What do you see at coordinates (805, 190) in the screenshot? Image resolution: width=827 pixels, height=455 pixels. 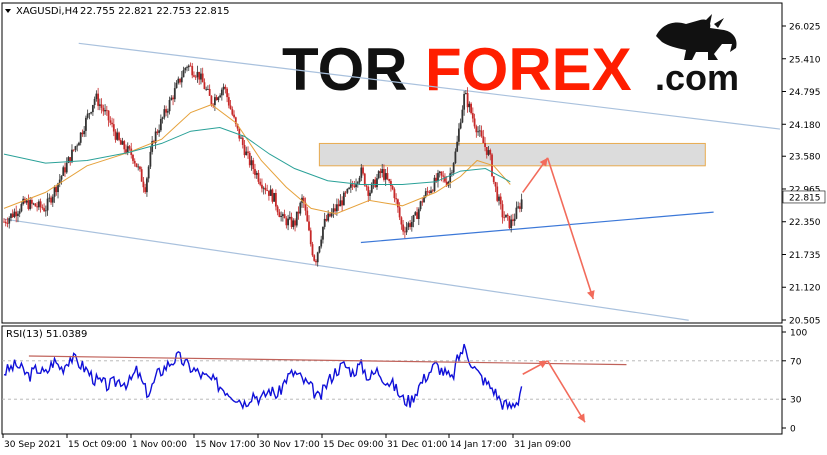 I see `price-tick-label: 22.965` at bounding box center [805, 190].